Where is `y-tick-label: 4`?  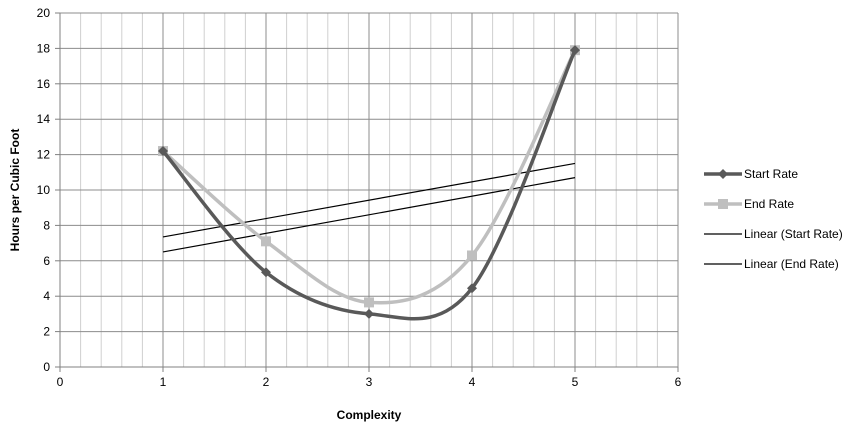 y-tick-label: 4 is located at coordinates (46, 296).